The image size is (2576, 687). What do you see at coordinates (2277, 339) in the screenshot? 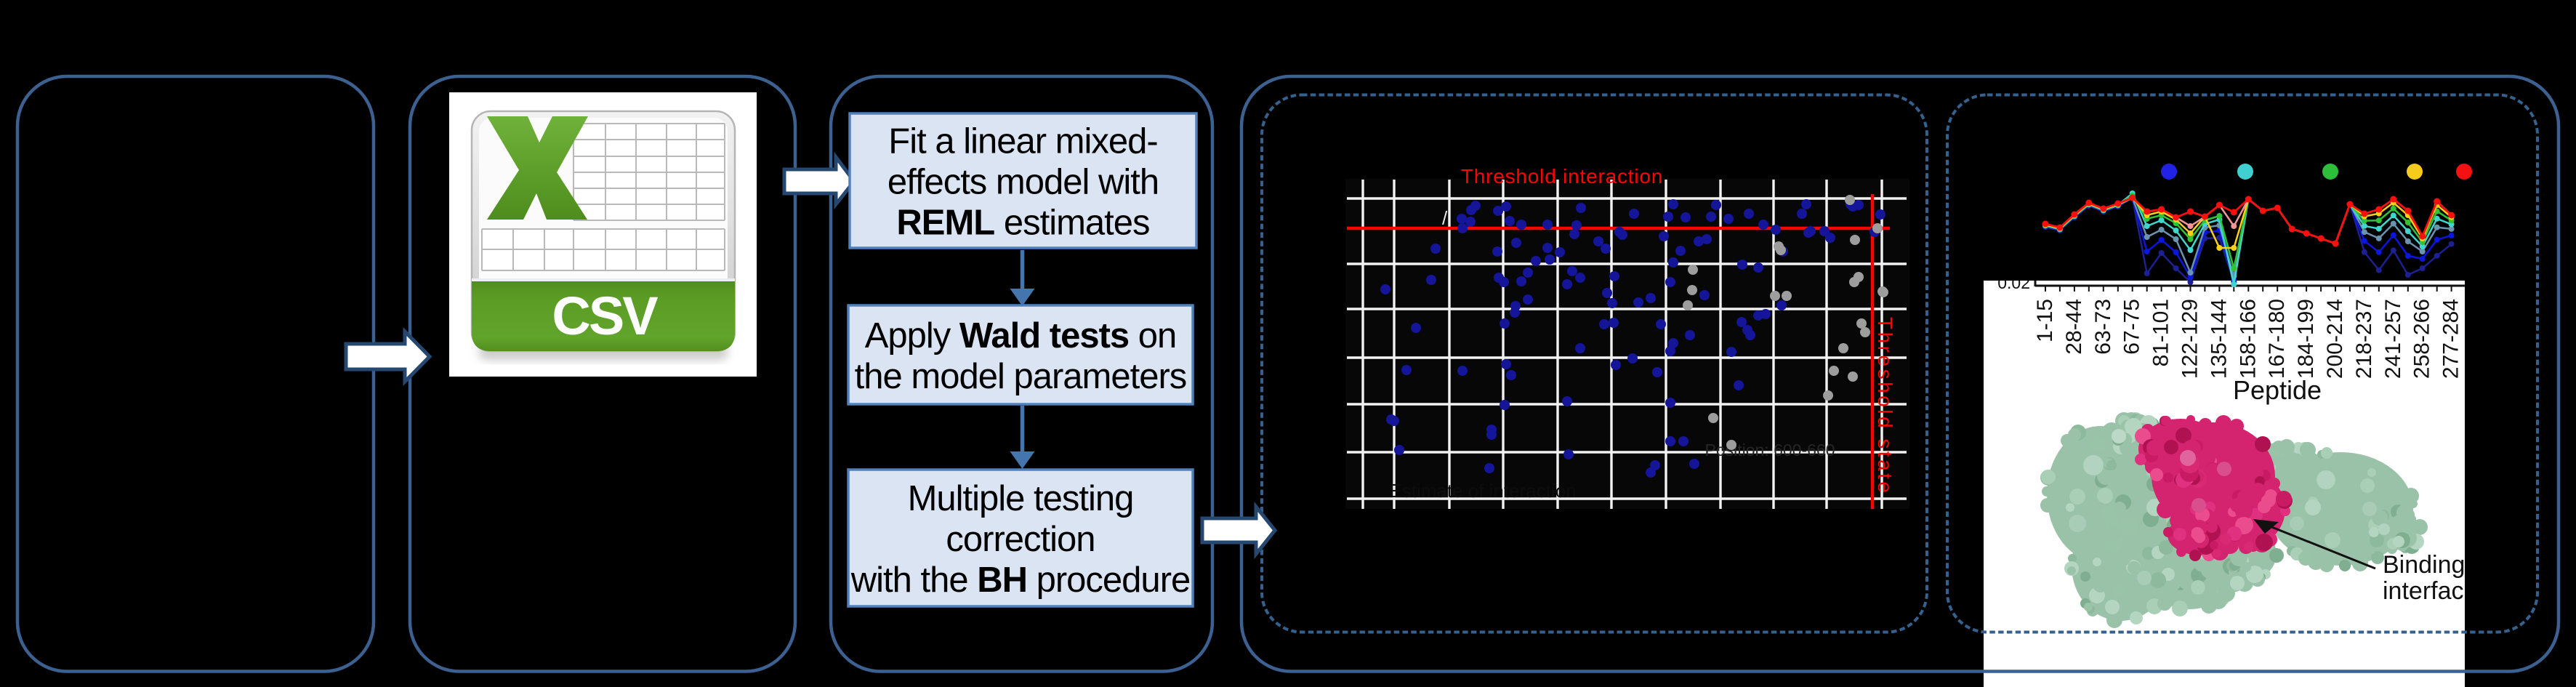
I see `svg-text: 167-180` at bounding box center [2277, 339].